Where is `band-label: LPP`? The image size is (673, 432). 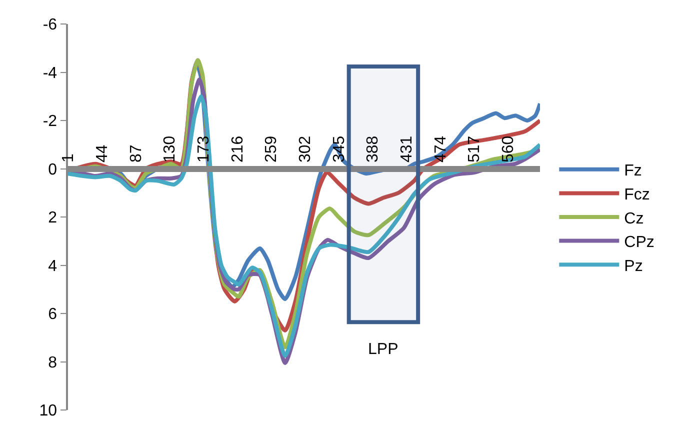 band-label: LPP is located at coordinates (383, 349).